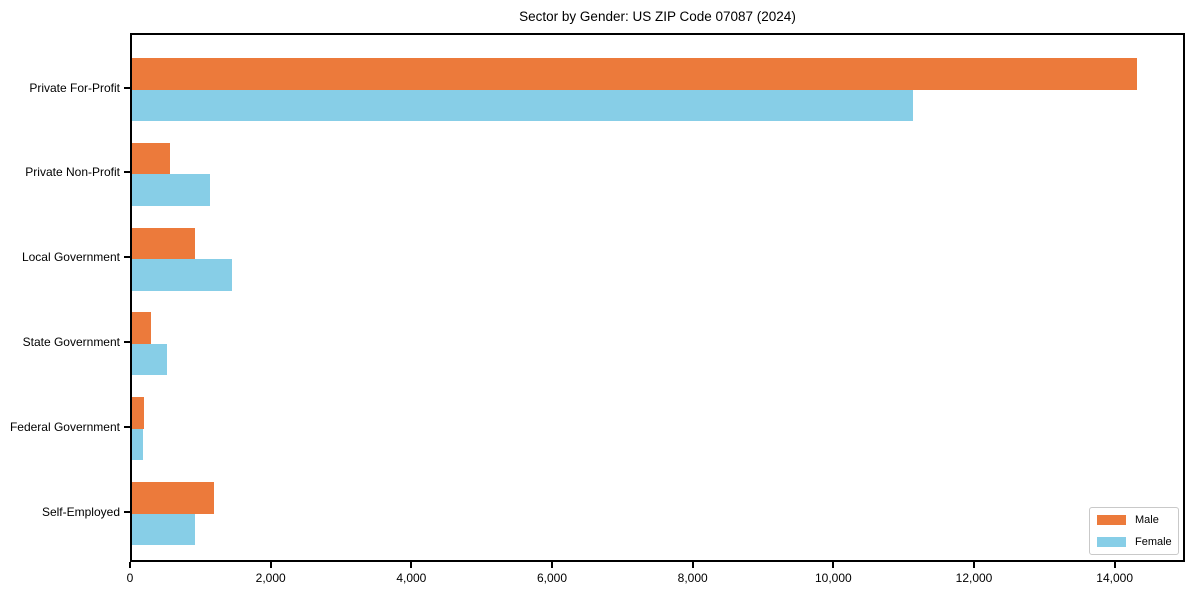 The image size is (1200, 600). Describe the element at coordinates (1153, 542) in the screenshot. I see `legend-label-female: Female` at that location.